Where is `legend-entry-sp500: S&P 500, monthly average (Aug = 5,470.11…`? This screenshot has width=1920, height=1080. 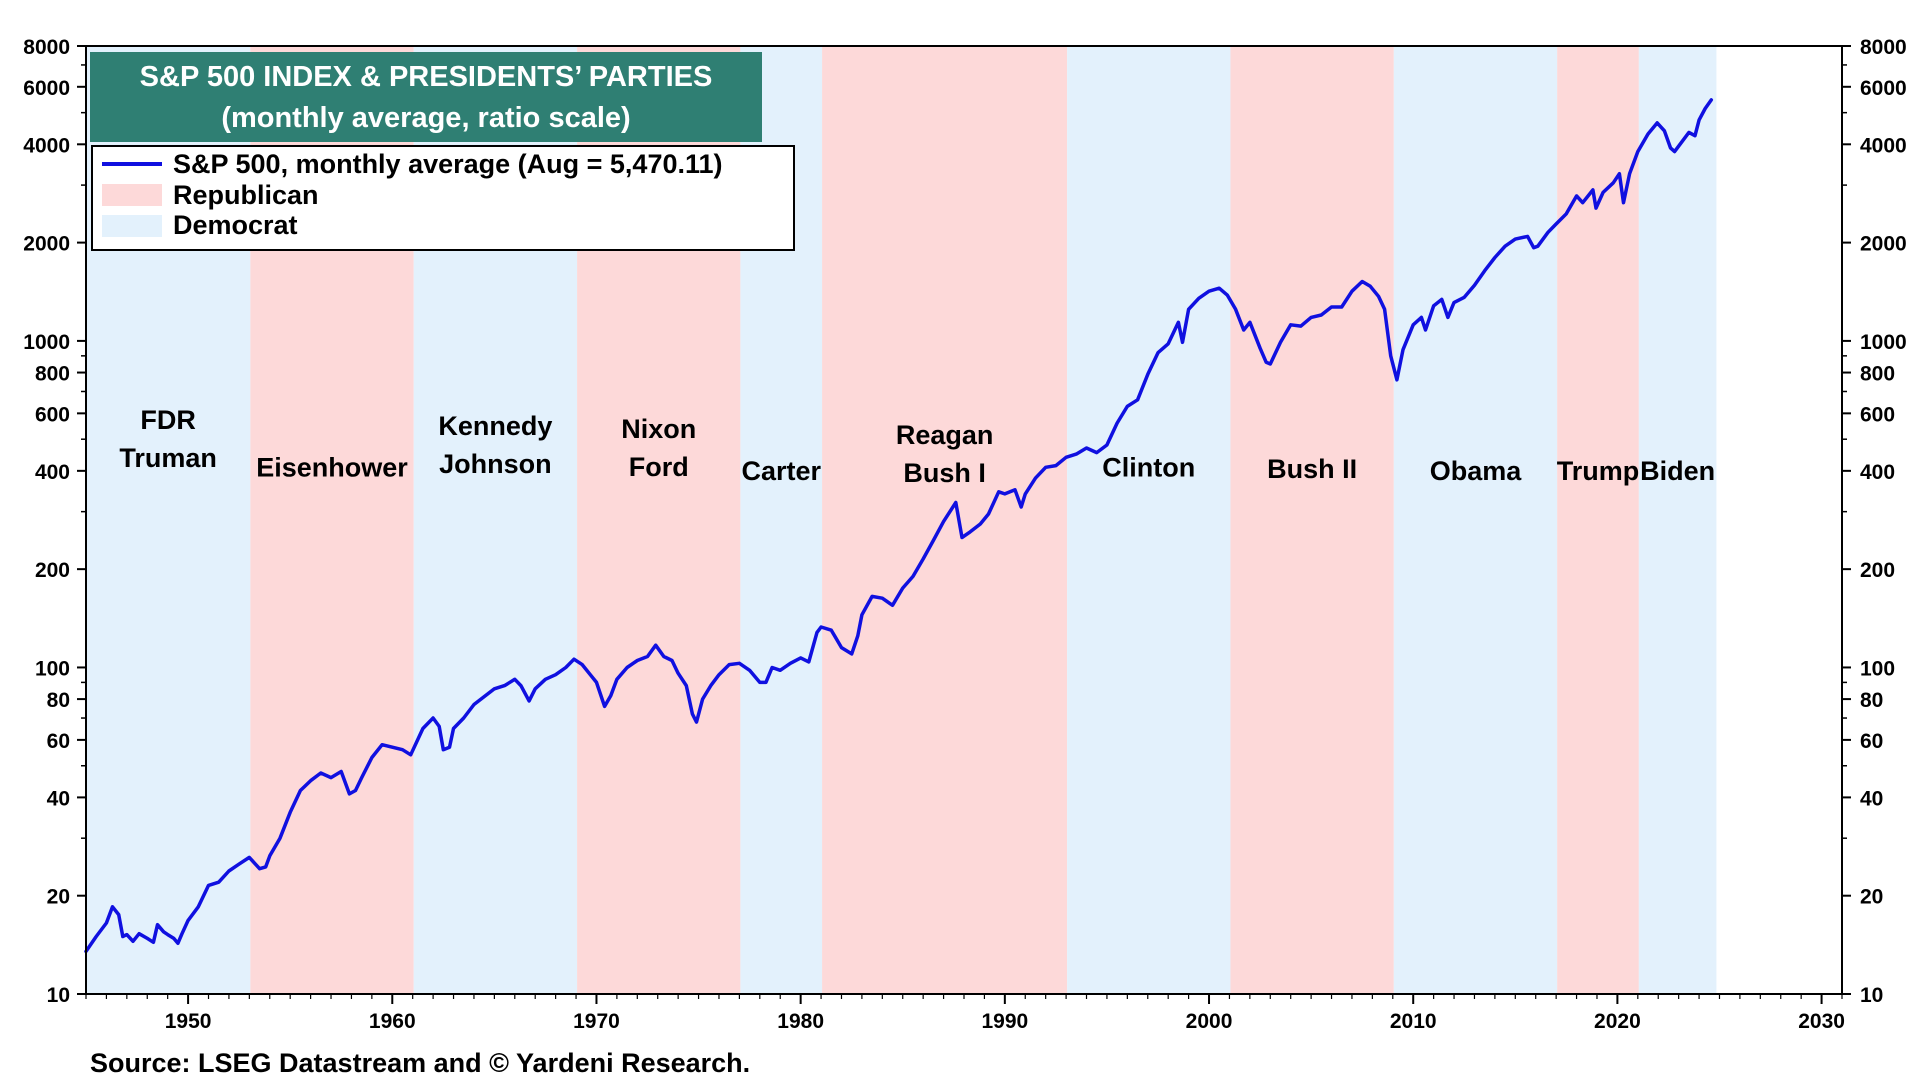
legend-entry-sp500: S&P 500, monthly average (Aug = 5,470.11… is located at coordinates (448, 164).